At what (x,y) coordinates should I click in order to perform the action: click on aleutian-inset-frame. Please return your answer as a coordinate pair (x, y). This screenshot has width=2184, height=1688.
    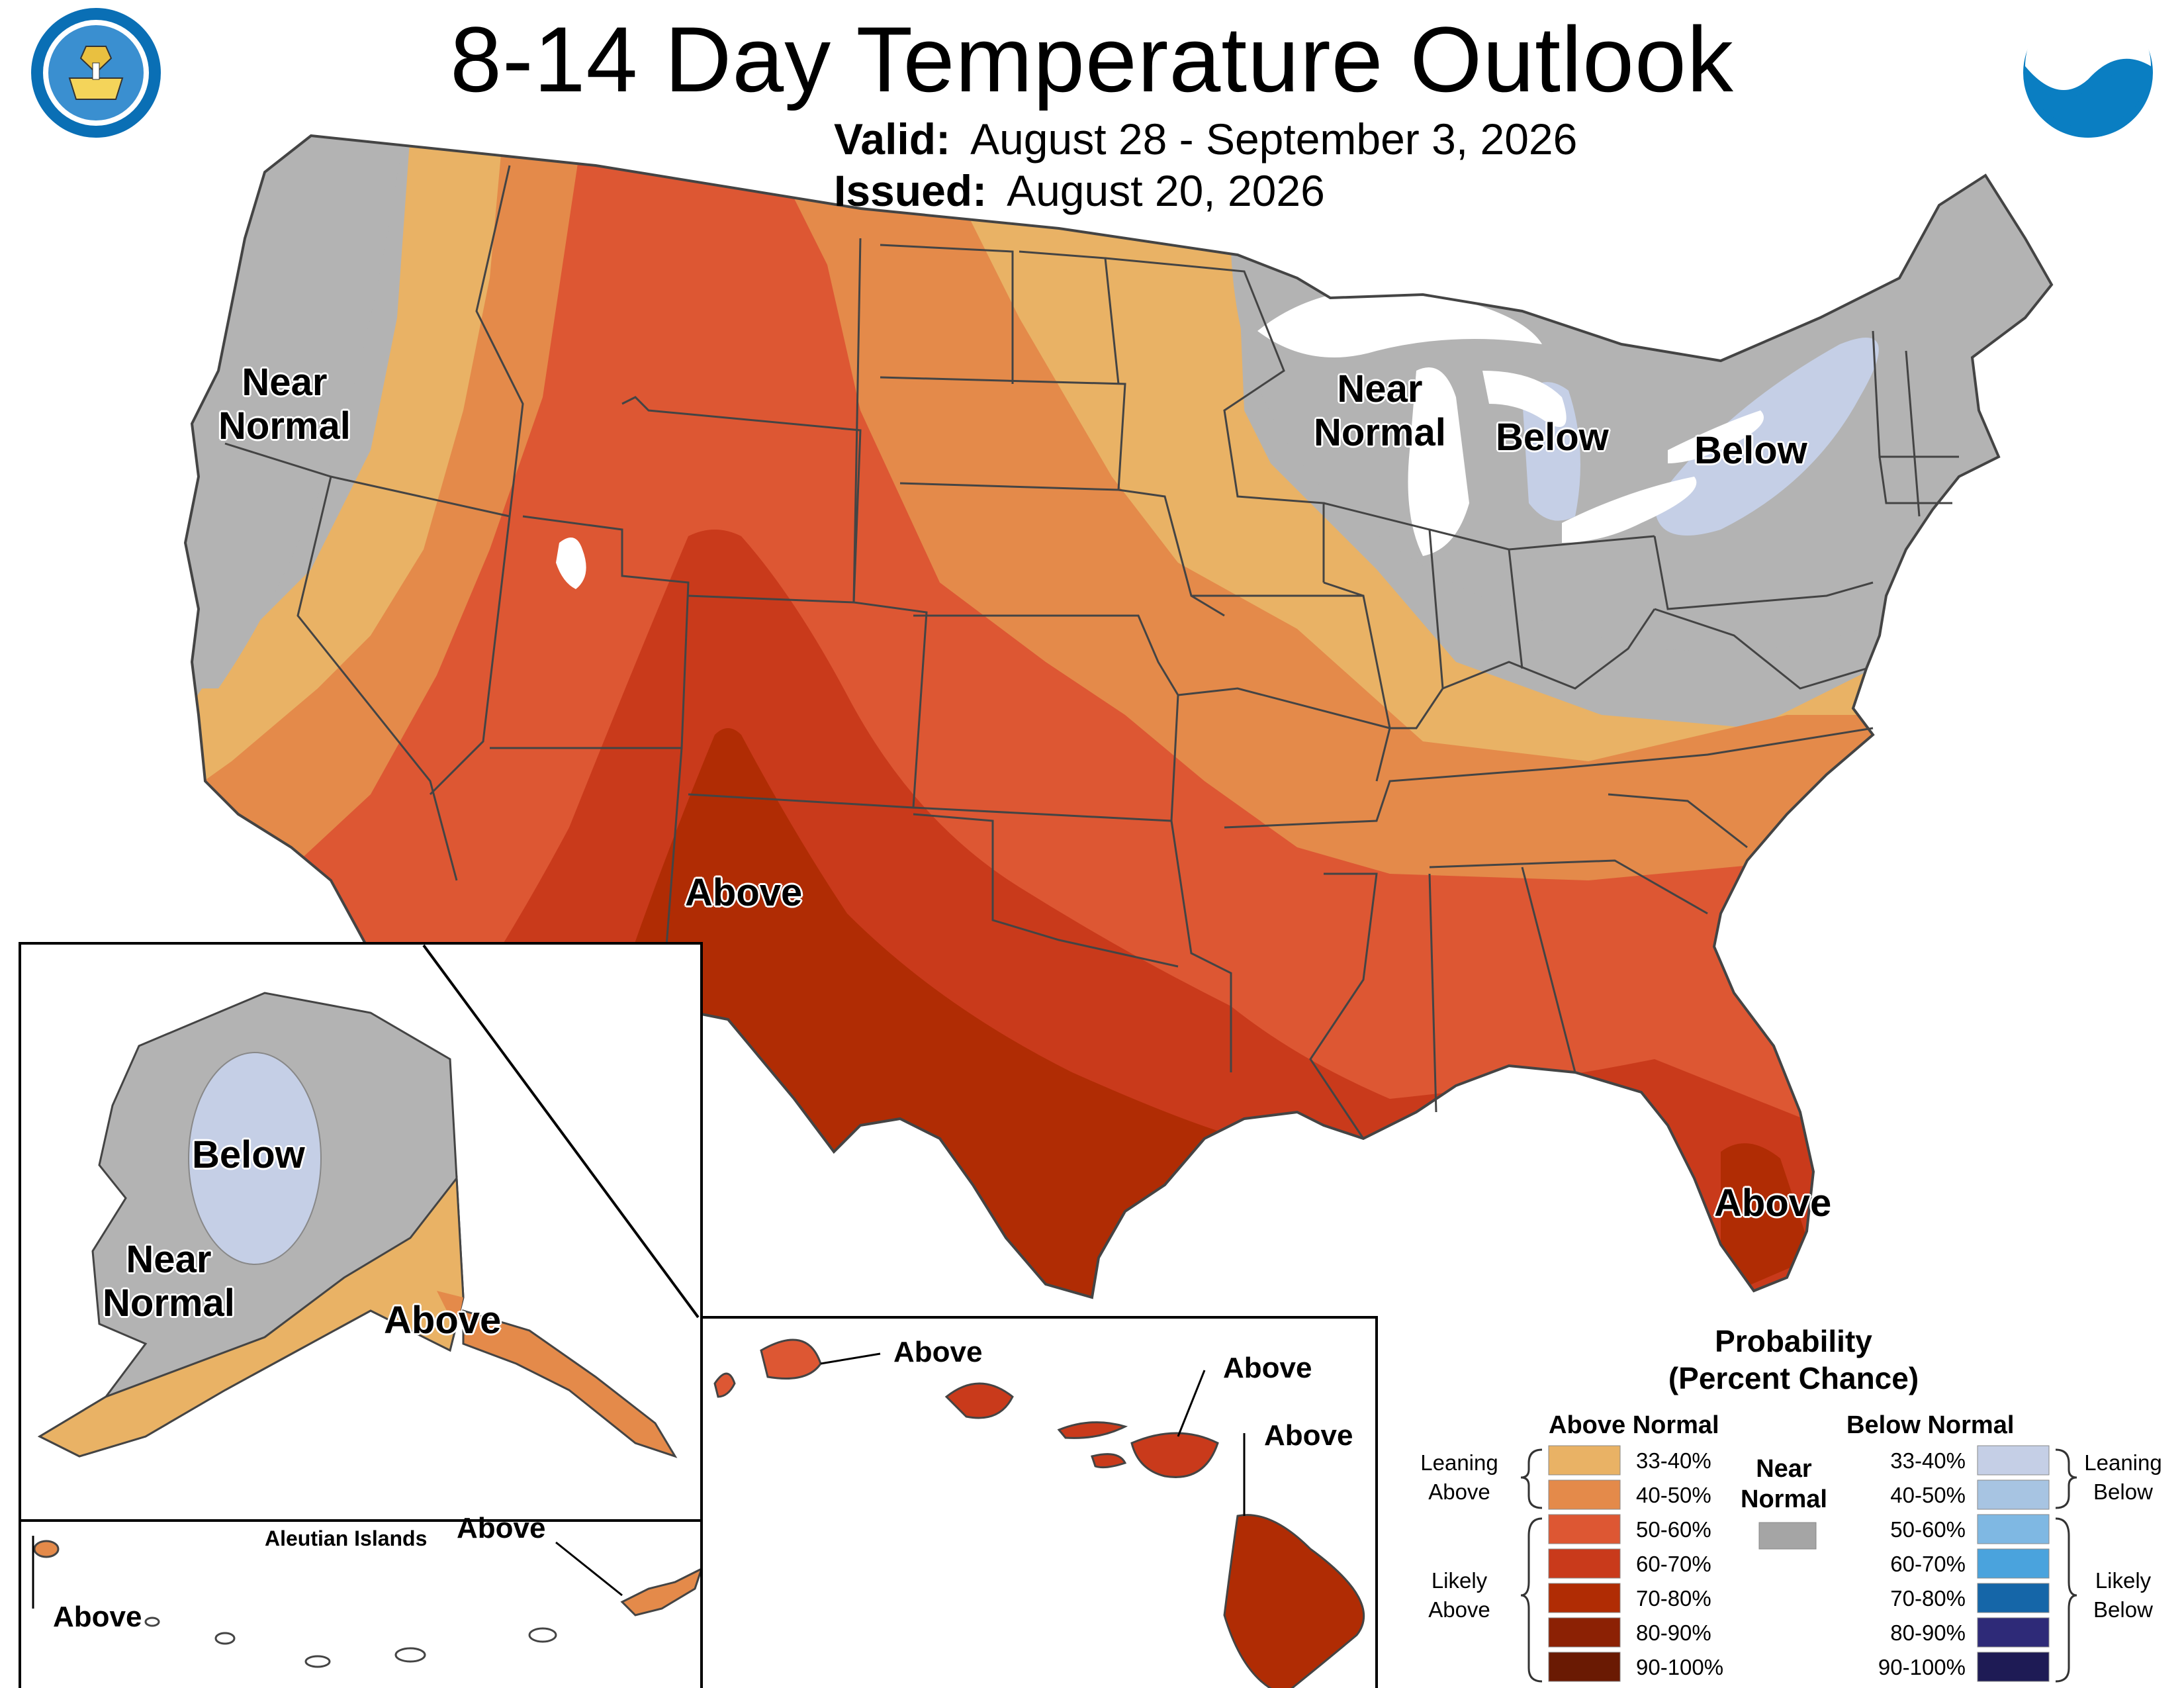
    Looking at the image, I should click on (361, 1603).